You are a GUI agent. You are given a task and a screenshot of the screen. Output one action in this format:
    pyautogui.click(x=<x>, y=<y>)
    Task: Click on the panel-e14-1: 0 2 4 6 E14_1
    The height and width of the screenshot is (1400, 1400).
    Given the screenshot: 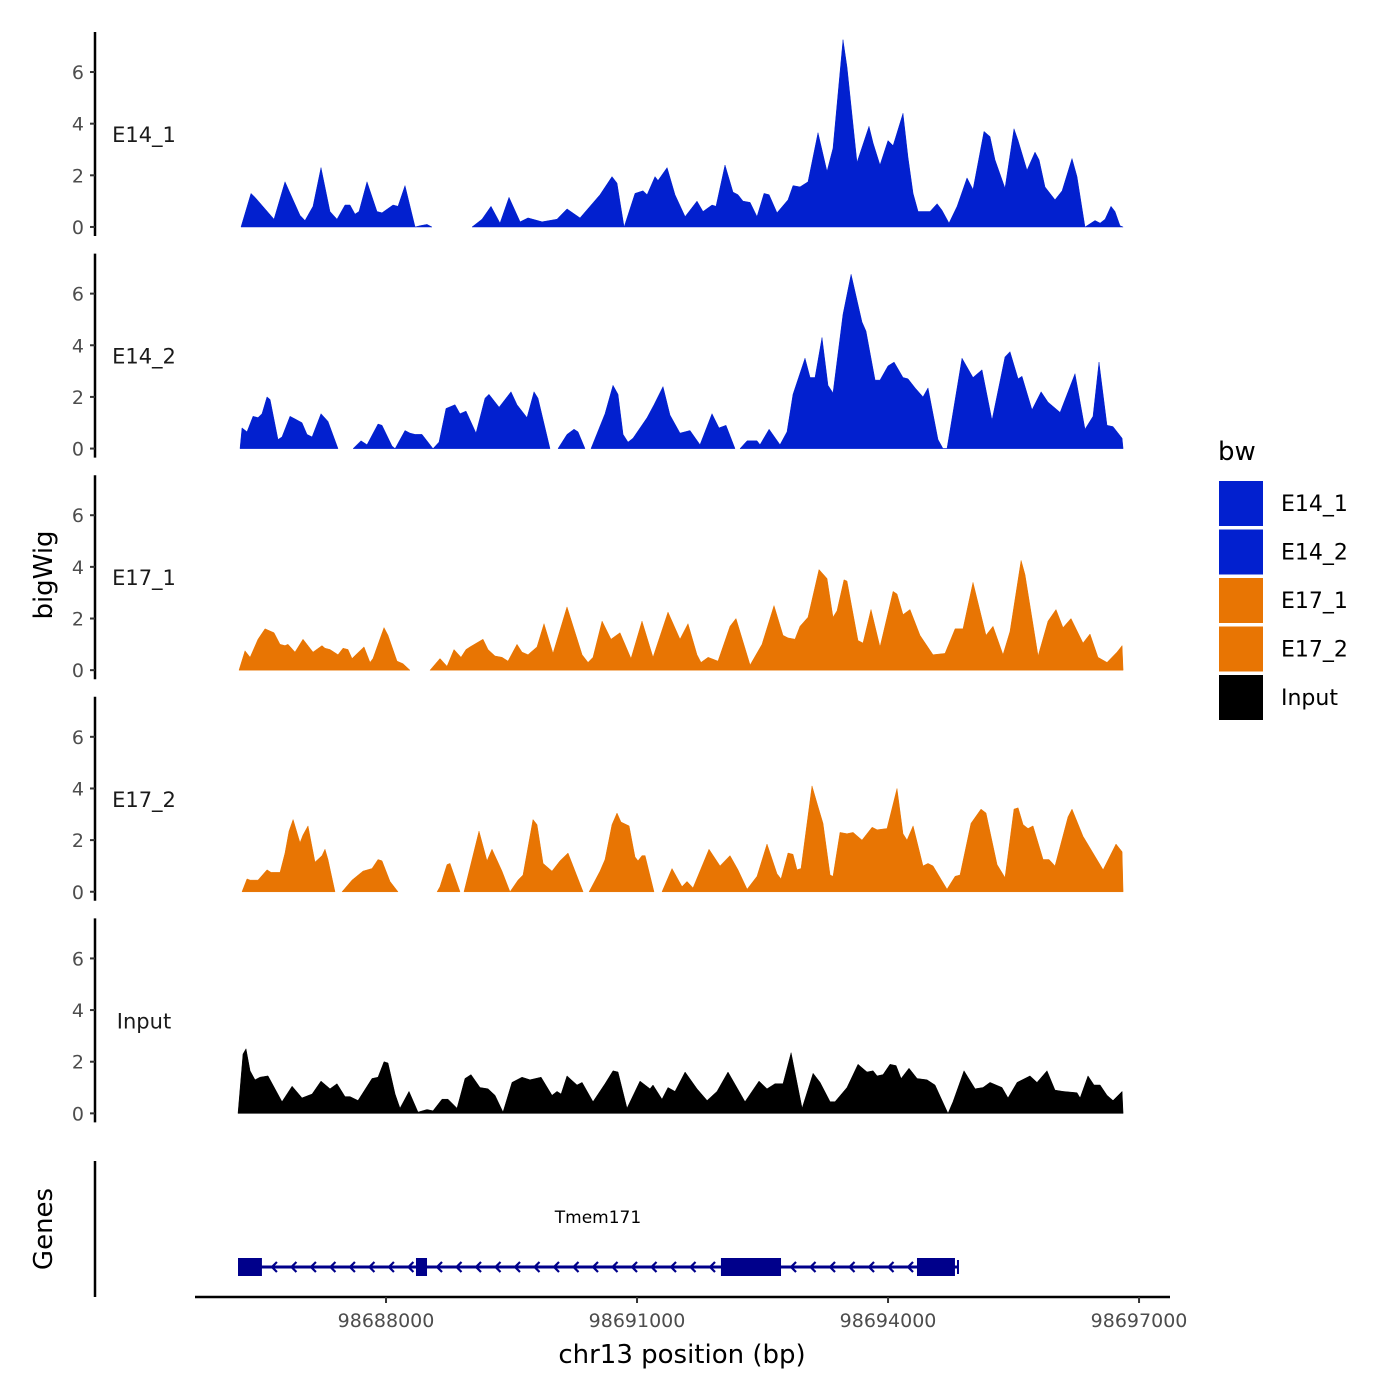 What is the action you would take?
    pyautogui.click(x=598, y=135)
    